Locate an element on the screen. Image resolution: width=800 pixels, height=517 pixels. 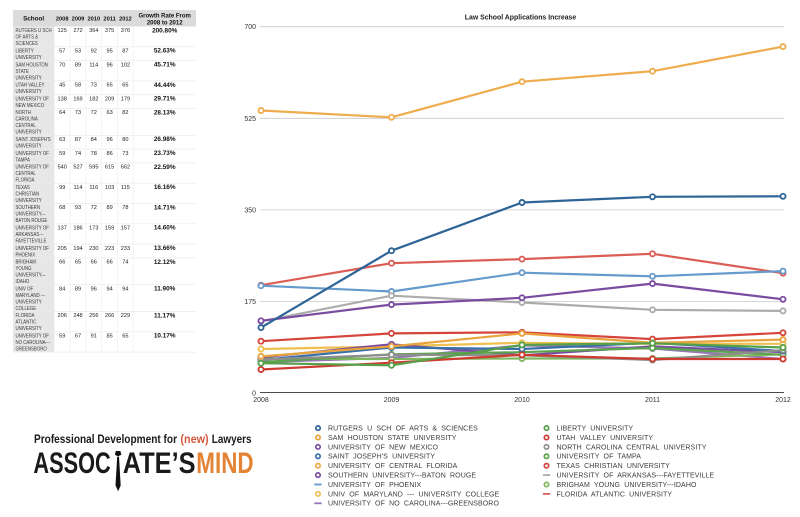
svg-text: 74 is located at coordinates (78, 154).